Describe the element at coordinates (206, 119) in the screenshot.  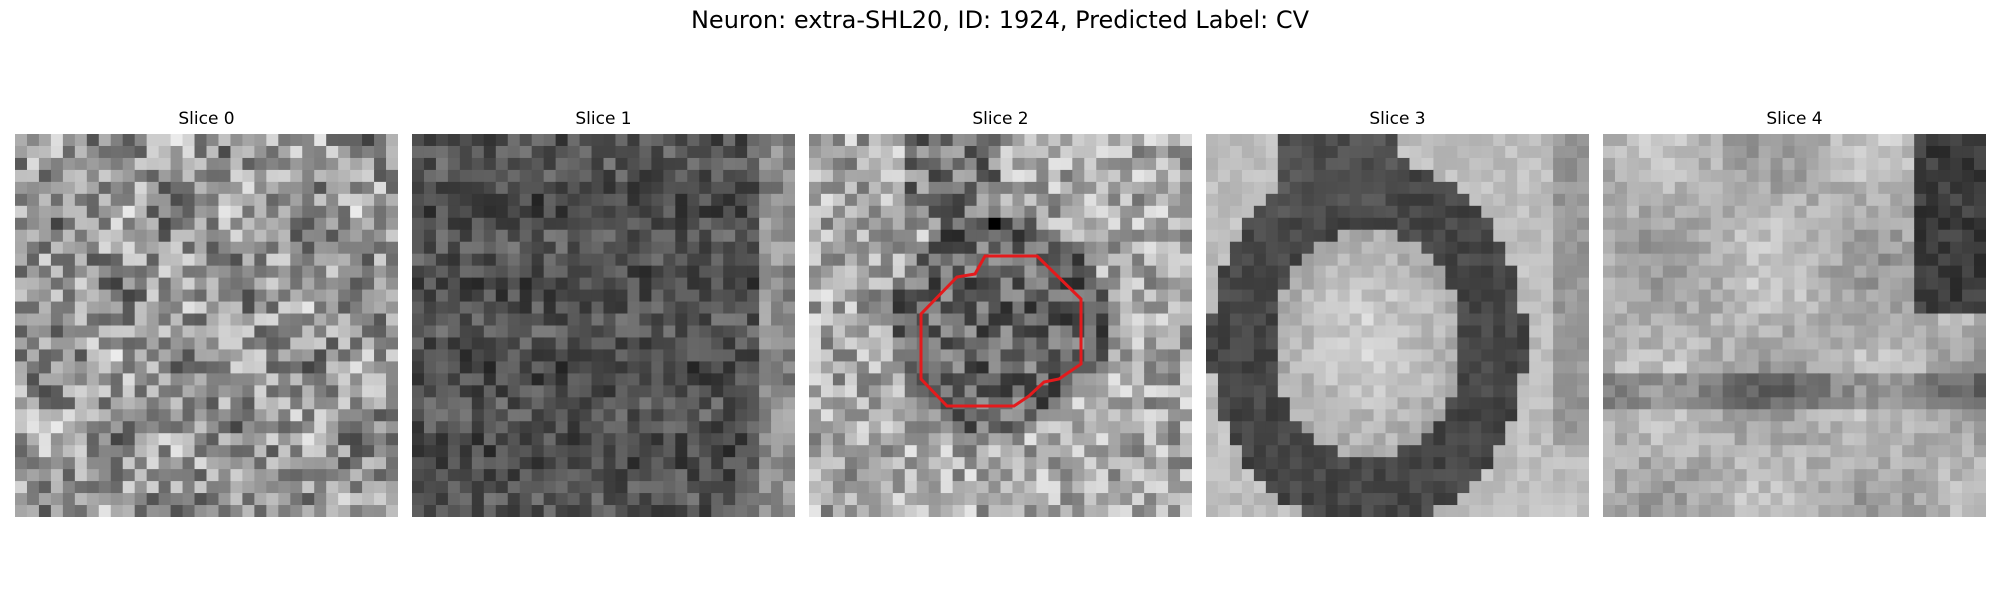
I see `slice-title: Slice 0` at that location.